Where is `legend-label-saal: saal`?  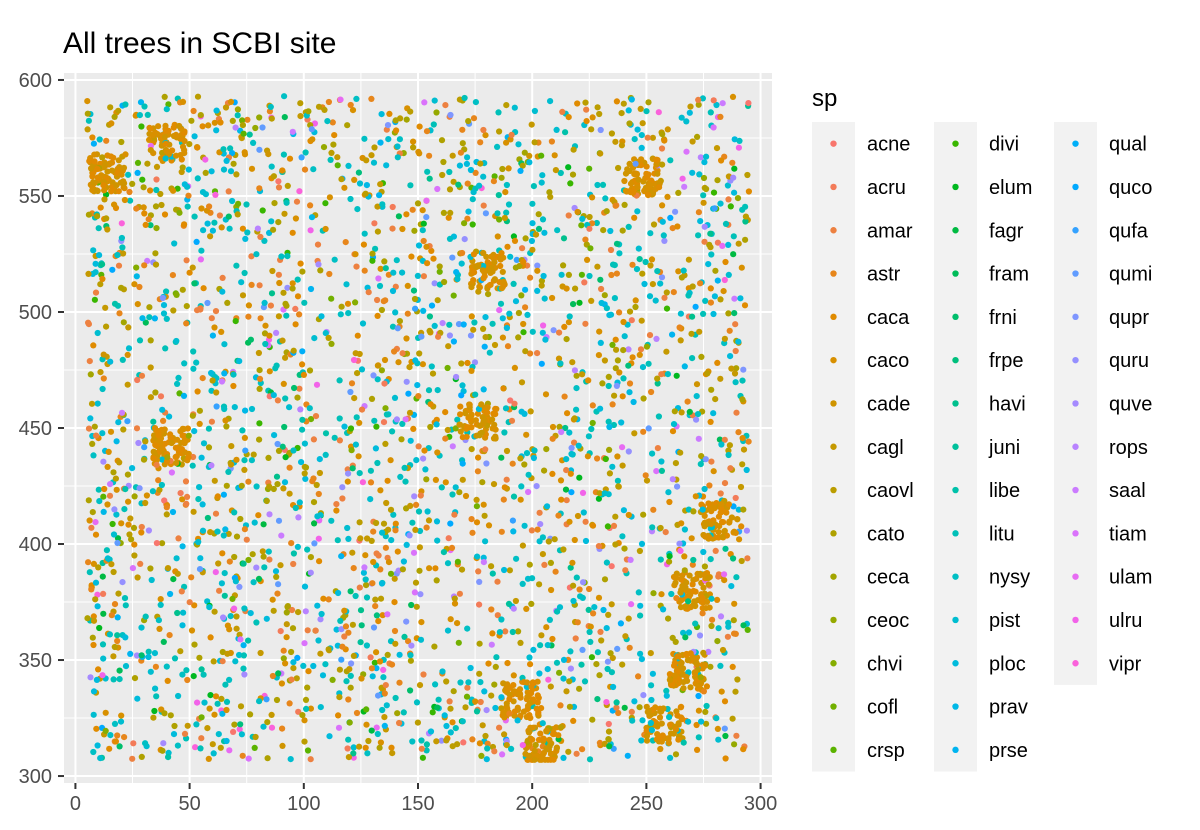
legend-label-saal: saal is located at coordinates (1127, 491).